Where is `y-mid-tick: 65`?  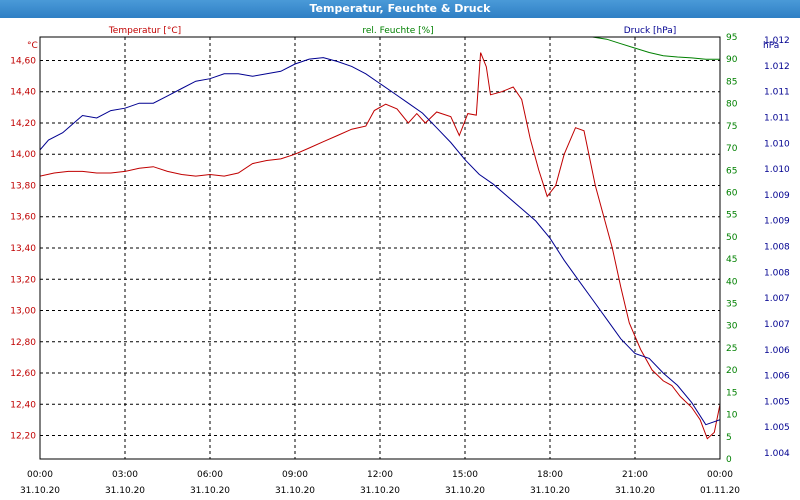
y-mid-tick: 65 is located at coordinates (731, 171).